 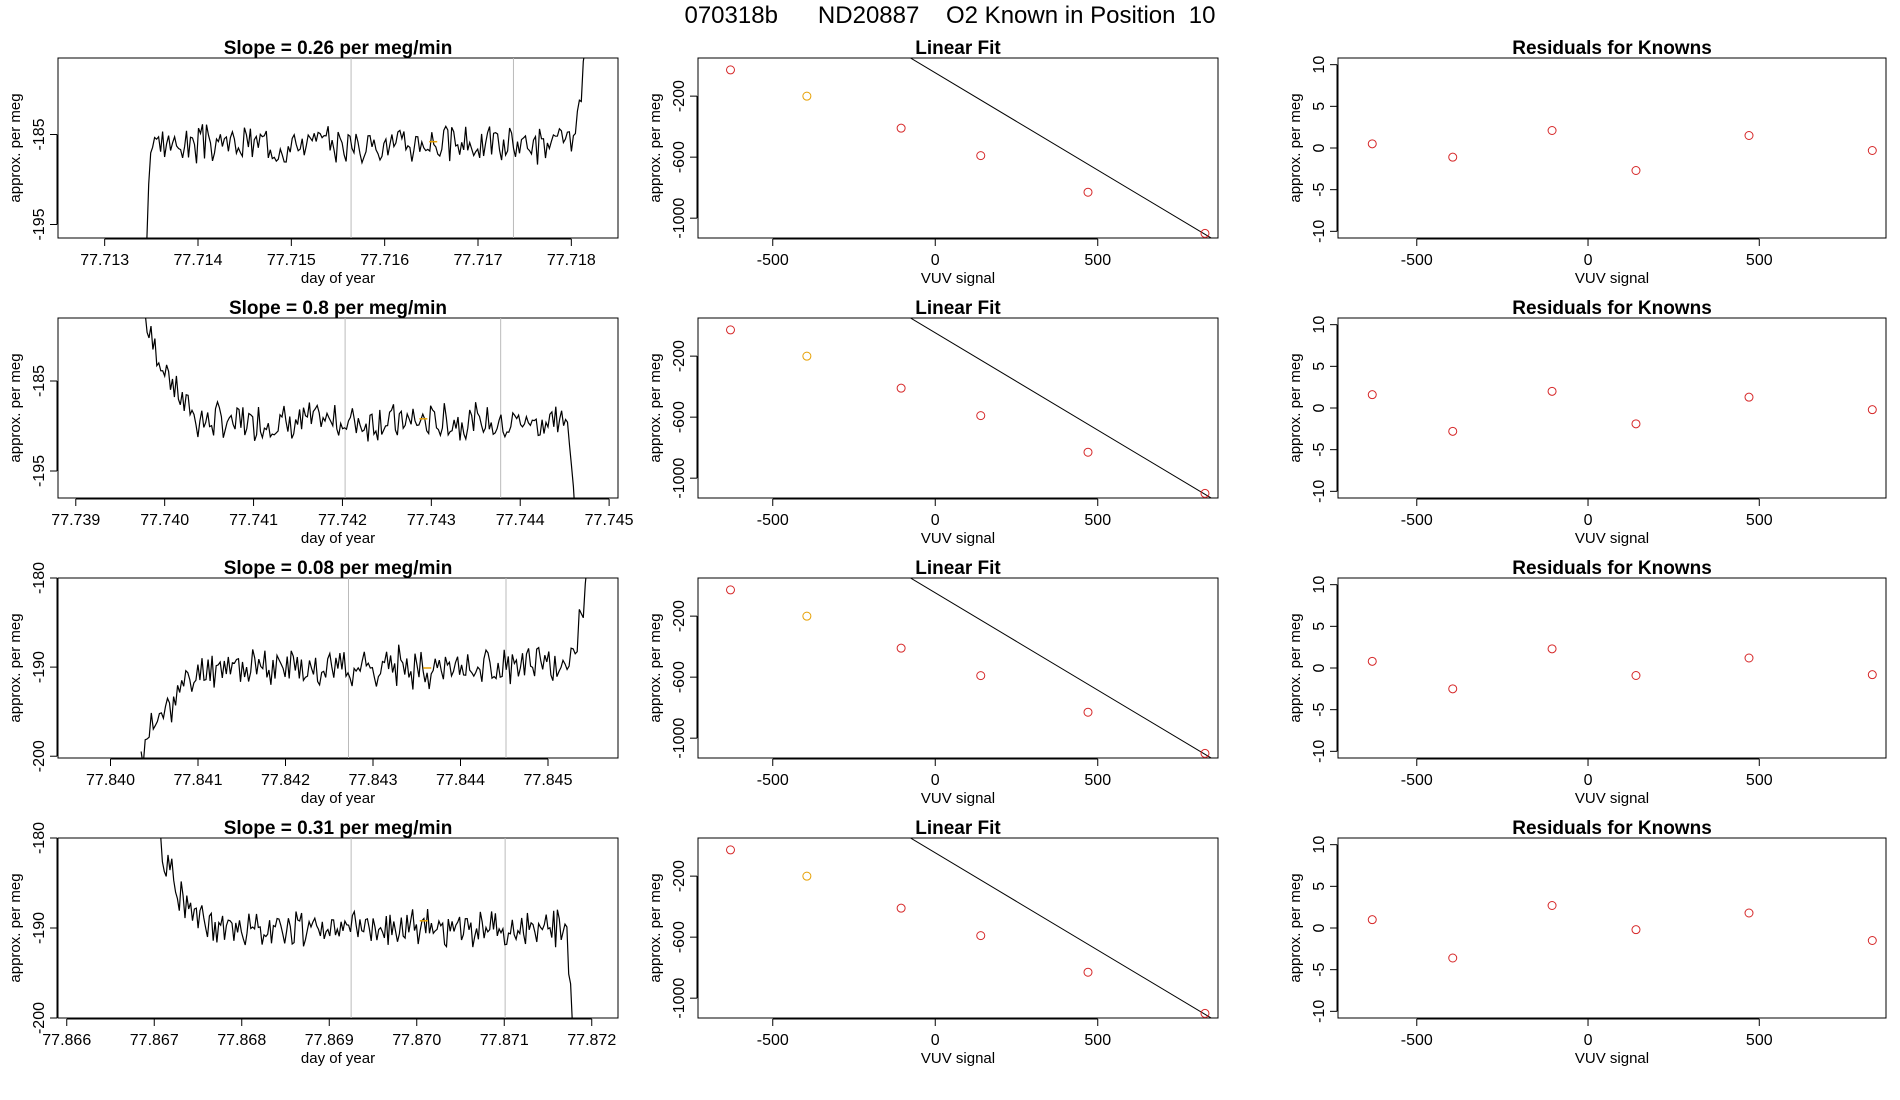 I want to click on x-tick-label: 77.867, so click(x=154, y=1040).